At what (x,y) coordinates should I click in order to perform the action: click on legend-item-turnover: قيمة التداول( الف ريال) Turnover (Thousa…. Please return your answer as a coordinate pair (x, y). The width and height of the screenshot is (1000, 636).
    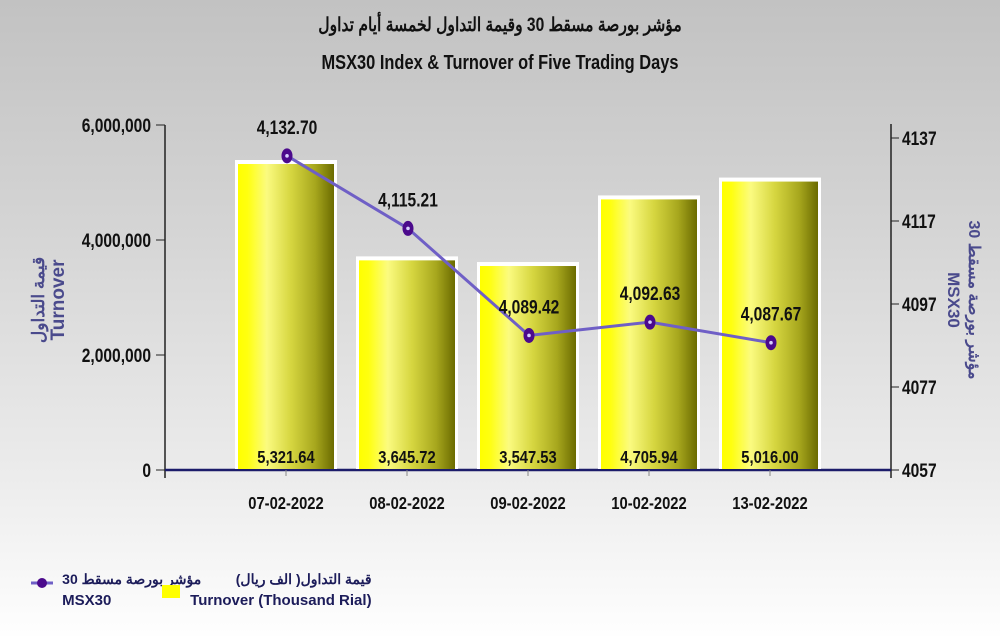
    Looking at the image, I should click on (267, 590).